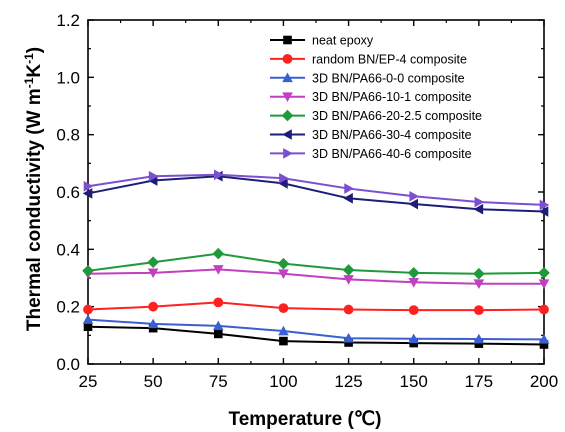  What do you see at coordinates (153, 381) in the screenshot?
I see `x-tick-label: 50` at bounding box center [153, 381].